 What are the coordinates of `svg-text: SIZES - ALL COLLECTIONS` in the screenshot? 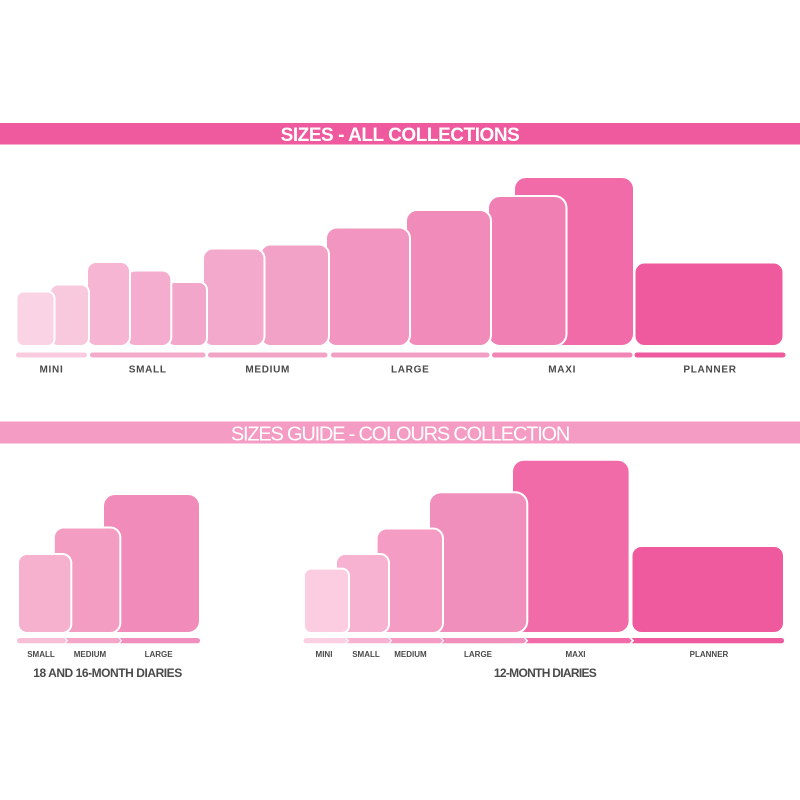 It's located at (400, 135).